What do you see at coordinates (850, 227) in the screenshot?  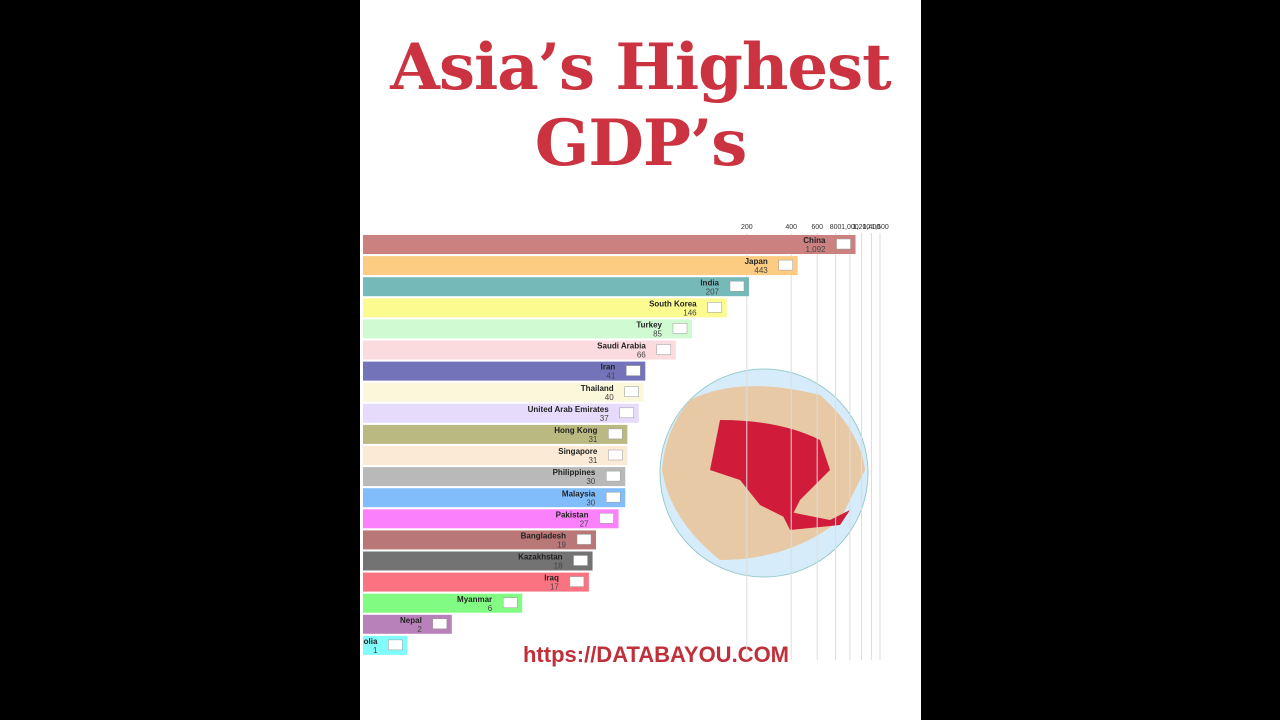 I see `x-tick-label: 1,000` at bounding box center [850, 227].